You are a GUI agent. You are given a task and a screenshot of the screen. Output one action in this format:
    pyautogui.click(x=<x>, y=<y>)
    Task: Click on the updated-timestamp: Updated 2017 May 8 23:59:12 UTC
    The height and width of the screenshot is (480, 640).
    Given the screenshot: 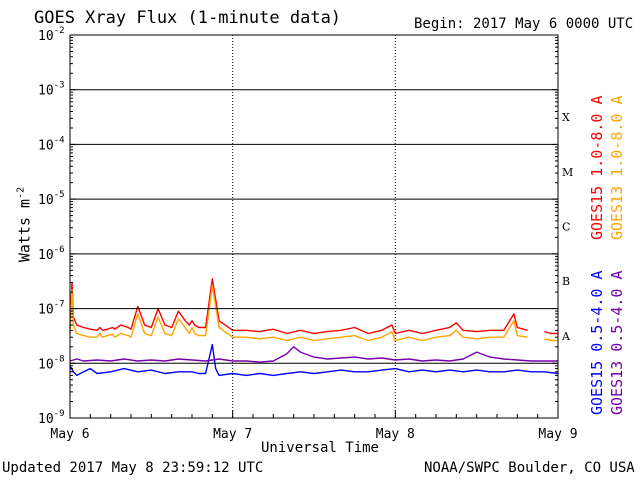 What is the action you would take?
    pyautogui.click(x=133, y=468)
    